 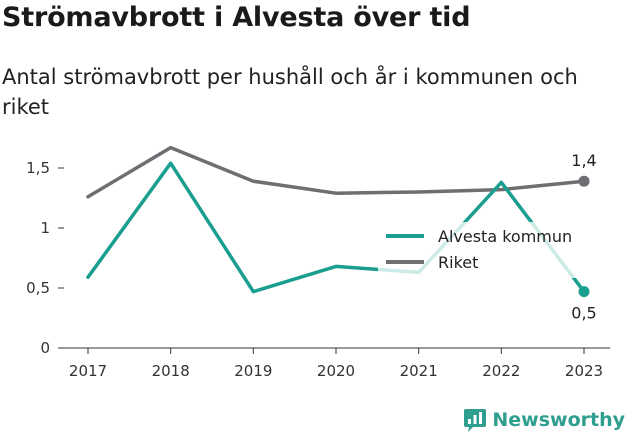 I want to click on series-end-label-alvesta-kommun: 0,5, so click(x=583, y=313).